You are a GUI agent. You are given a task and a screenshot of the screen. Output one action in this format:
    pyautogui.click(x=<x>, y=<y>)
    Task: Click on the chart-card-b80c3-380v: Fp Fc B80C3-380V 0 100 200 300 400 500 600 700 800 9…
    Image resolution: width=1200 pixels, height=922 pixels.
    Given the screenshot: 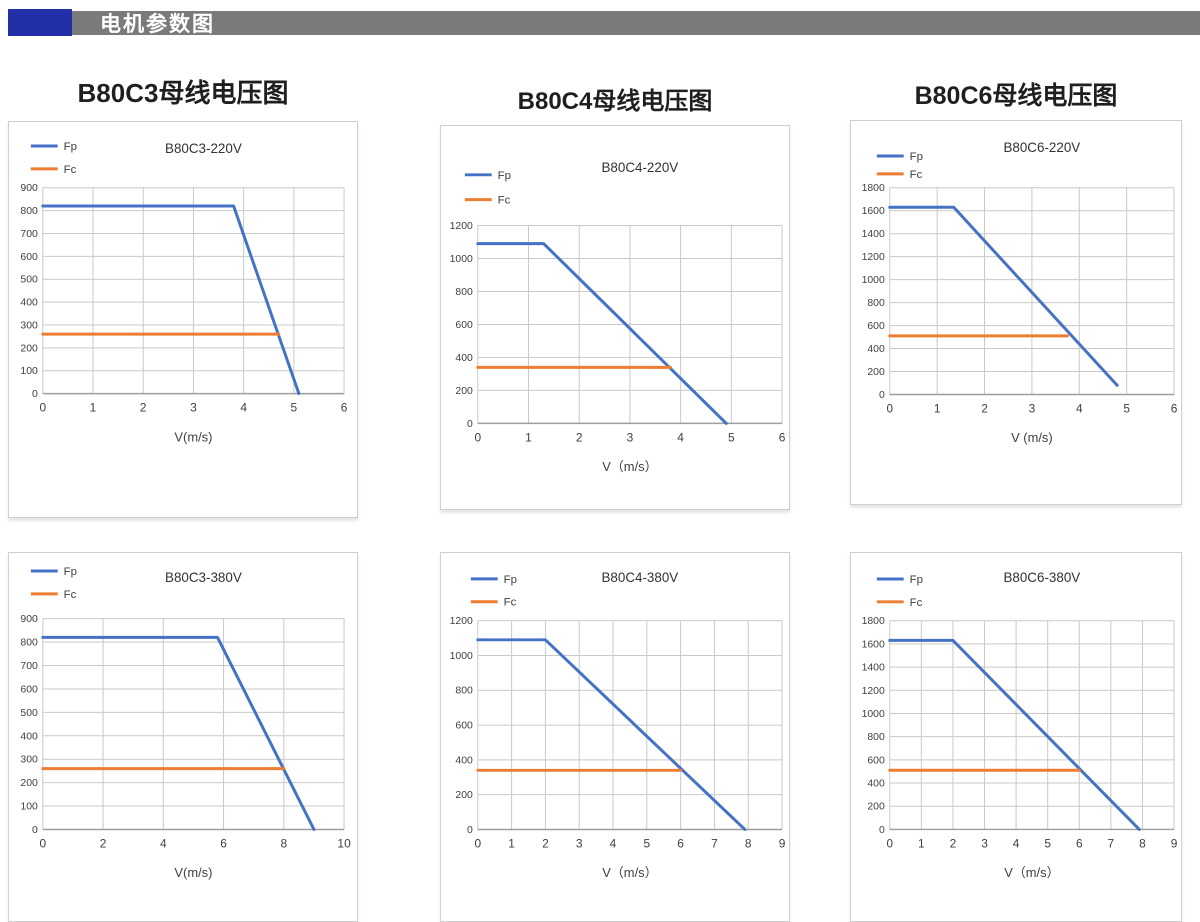 What is the action you would take?
    pyautogui.click(x=183, y=737)
    